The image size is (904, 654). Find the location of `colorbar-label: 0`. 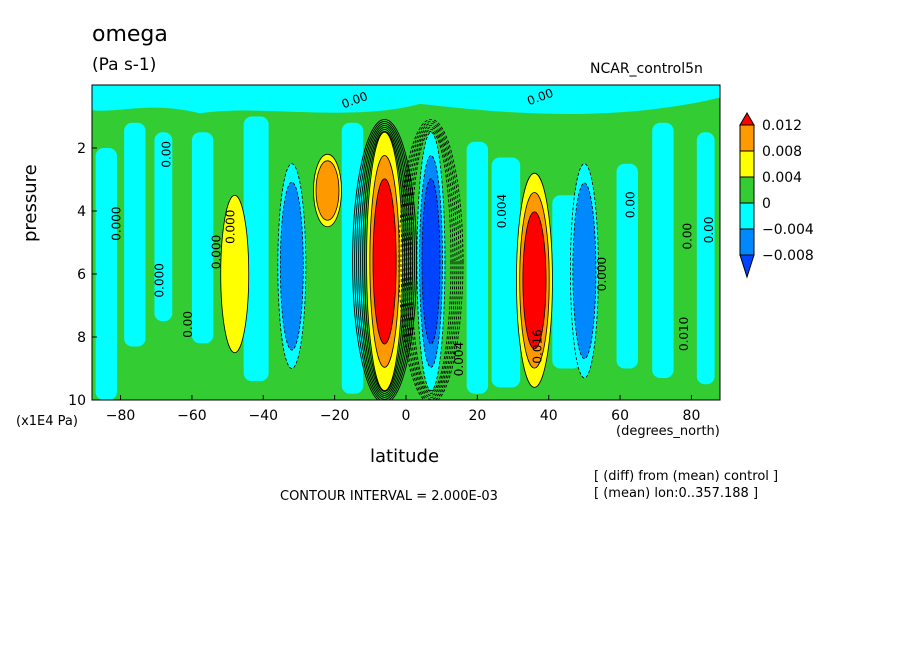

colorbar-label: 0 is located at coordinates (766, 204).